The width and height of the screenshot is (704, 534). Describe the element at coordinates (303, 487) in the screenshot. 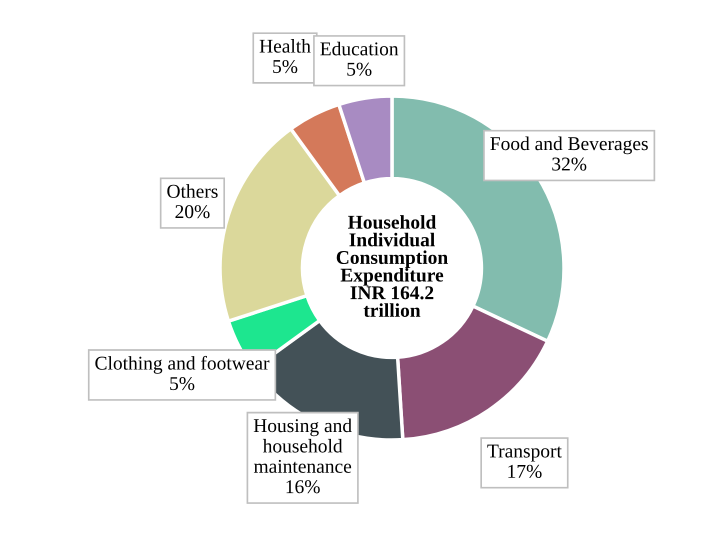

I see `data-label: 16%` at that location.